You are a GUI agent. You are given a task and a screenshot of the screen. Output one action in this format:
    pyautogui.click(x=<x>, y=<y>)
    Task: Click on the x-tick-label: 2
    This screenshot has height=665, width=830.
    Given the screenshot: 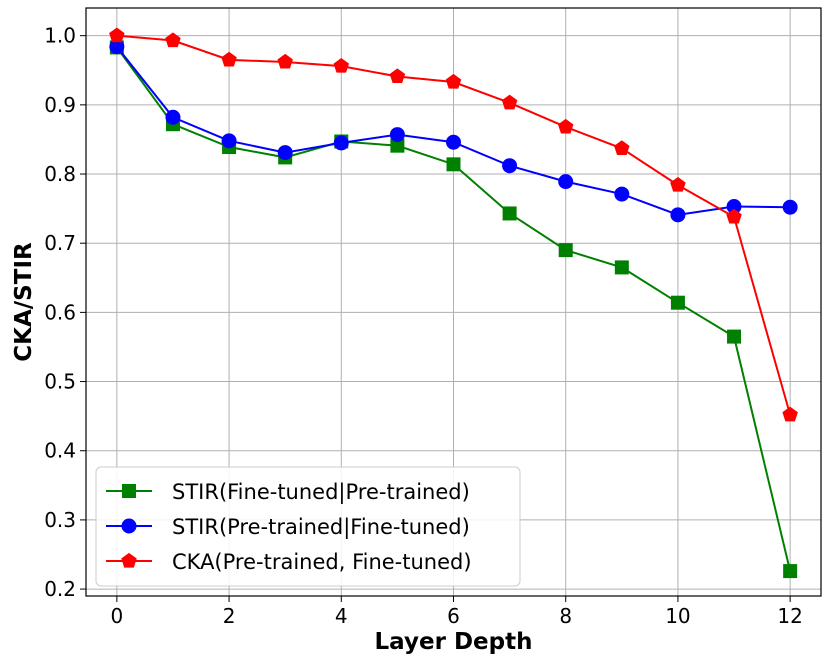 What is the action you would take?
    pyautogui.click(x=229, y=616)
    